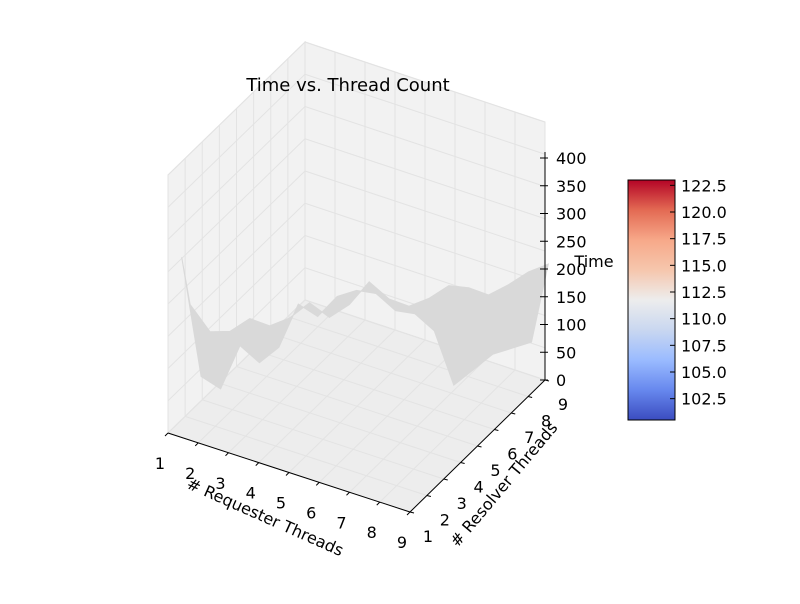 Image resolution: width=800 pixels, height=604 pixels. Describe the element at coordinates (281, 503) in the screenshot. I see `x-tick-label: 5` at that location.